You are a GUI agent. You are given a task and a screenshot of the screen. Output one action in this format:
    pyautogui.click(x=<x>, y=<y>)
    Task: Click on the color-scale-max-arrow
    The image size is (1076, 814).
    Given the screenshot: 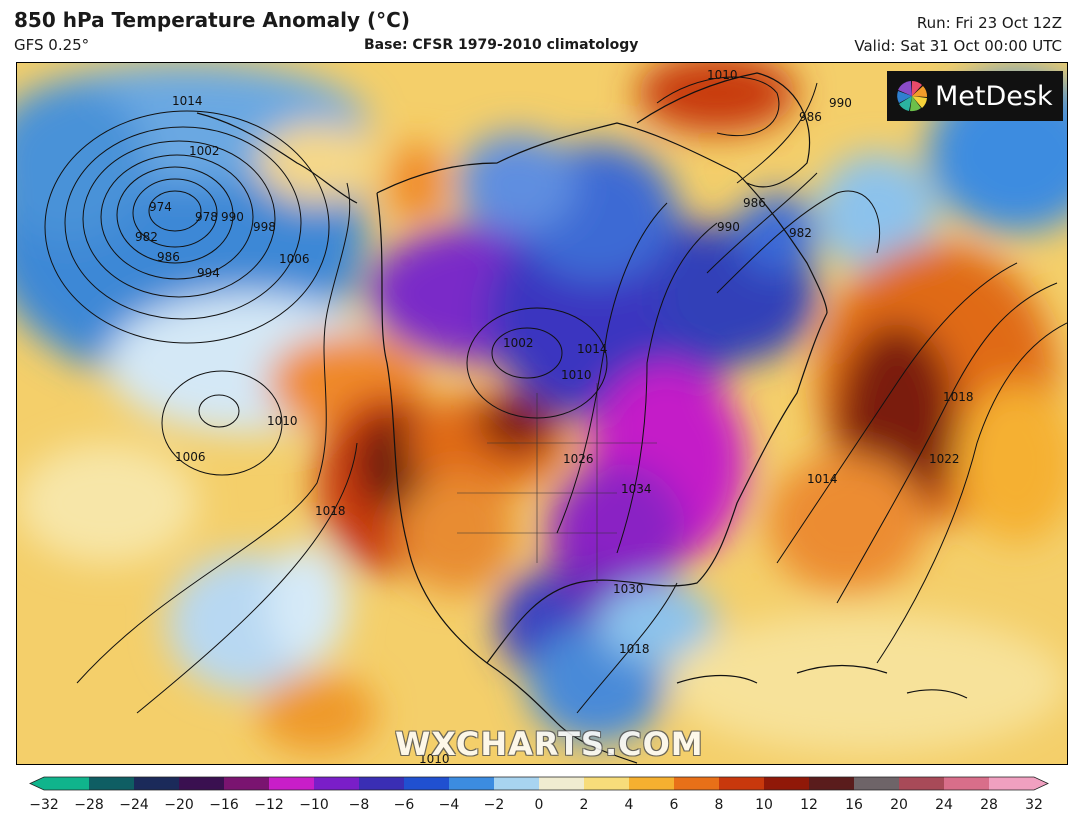 What is the action you would take?
    pyautogui.click(x=1041, y=783)
    